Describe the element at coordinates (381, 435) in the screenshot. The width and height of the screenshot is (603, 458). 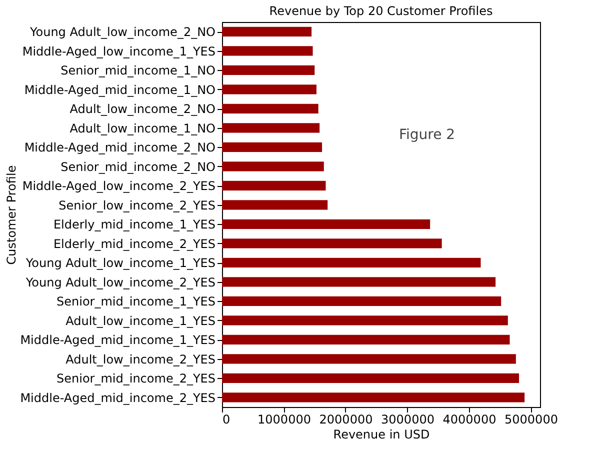
I see `x-axis-title: Revenue in USD` at that location.